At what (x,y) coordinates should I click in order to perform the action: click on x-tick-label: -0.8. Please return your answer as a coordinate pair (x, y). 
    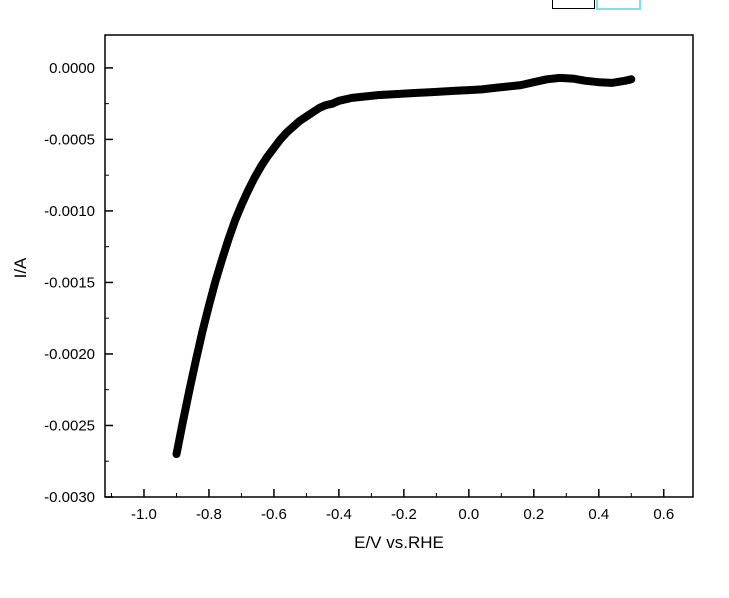
    Looking at the image, I should click on (209, 514).